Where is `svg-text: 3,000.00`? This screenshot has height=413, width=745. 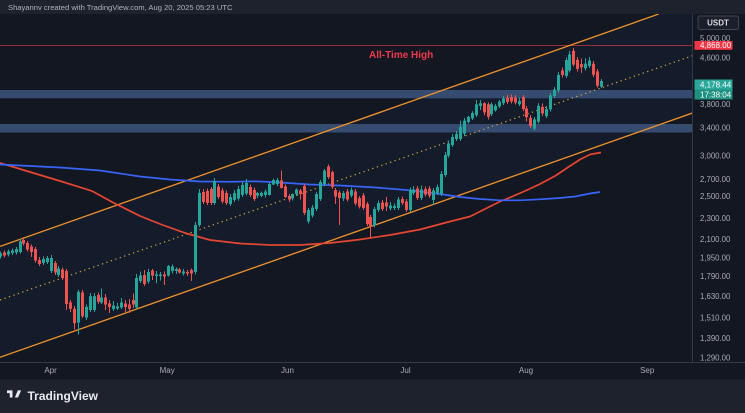
svg-text: 3,000.00 is located at coordinates (715, 156).